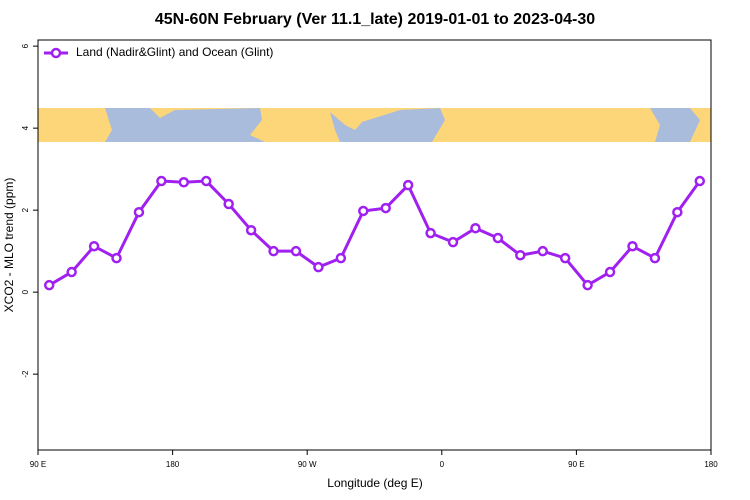 The width and height of the screenshot is (750, 500). What do you see at coordinates (307, 464) in the screenshot?
I see `x-tick-label: 90 W` at bounding box center [307, 464].